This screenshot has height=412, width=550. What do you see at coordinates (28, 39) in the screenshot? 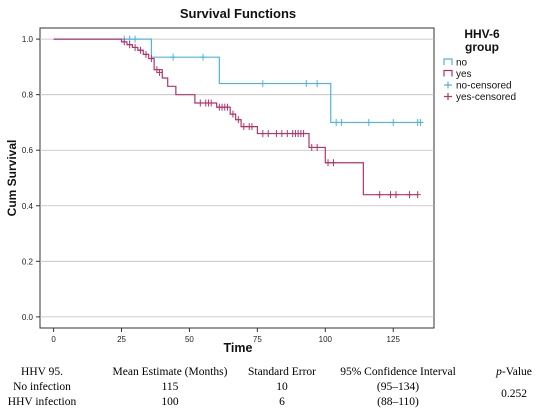
I see `y-tick-label: 1.0` at bounding box center [28, 39].